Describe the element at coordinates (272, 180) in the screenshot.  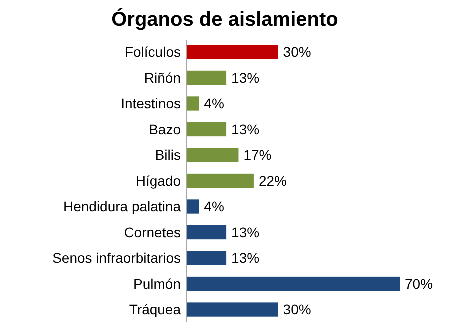
I see `data-label: 22%` at that location.